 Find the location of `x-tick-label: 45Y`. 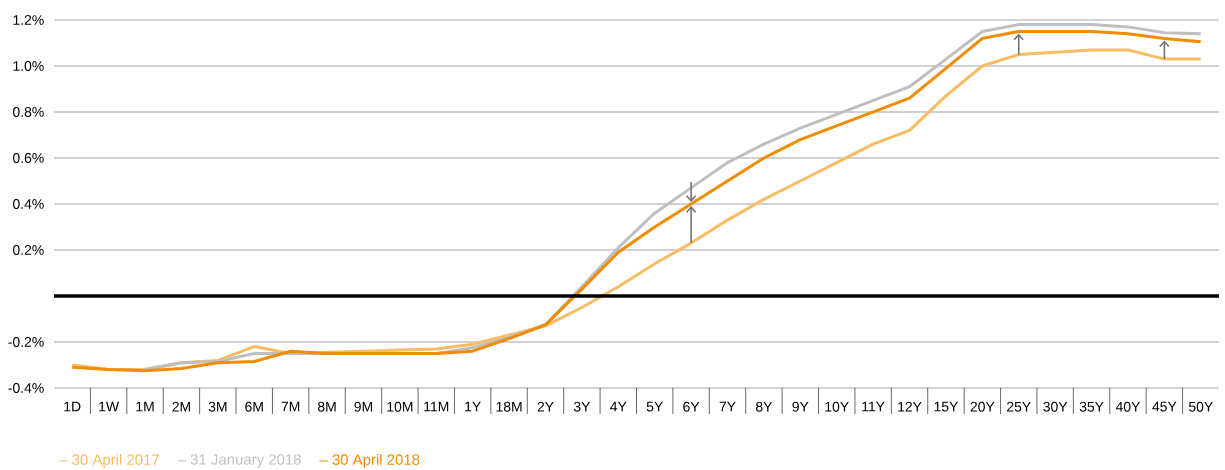

x-tick-label: 45Y is located at coordinates (1164, 406).